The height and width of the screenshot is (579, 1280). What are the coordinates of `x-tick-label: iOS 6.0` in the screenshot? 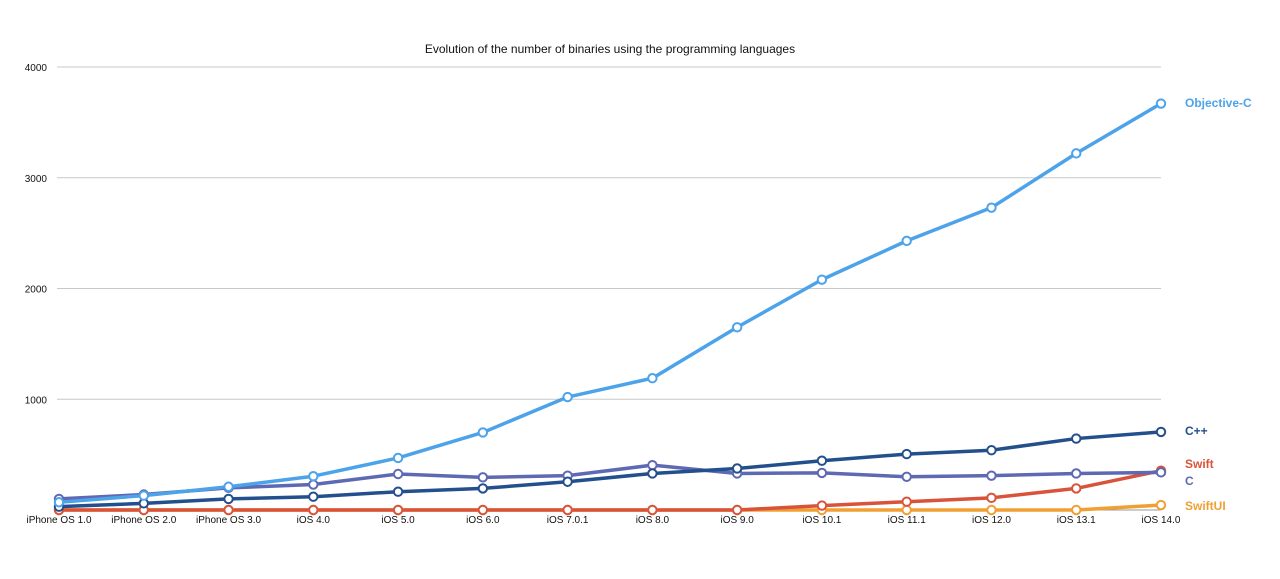 It's located at (483, 520).